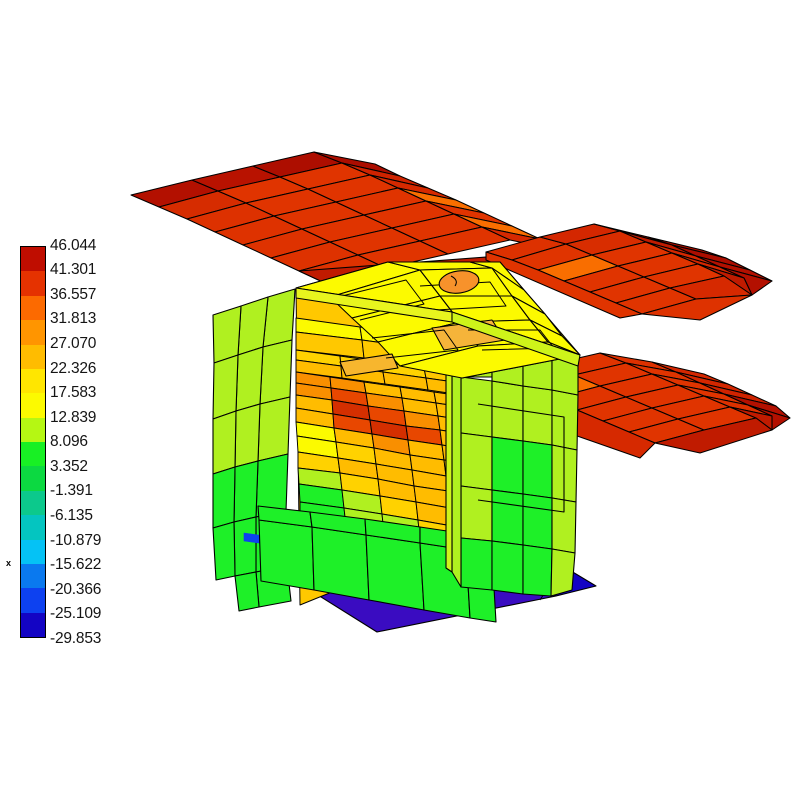 This screenshot has width=800, height=800. What do you see at coordinates (71, 516) in the screenshot?
I see `legend-label: -6.135` at bounding box center [71, 516].